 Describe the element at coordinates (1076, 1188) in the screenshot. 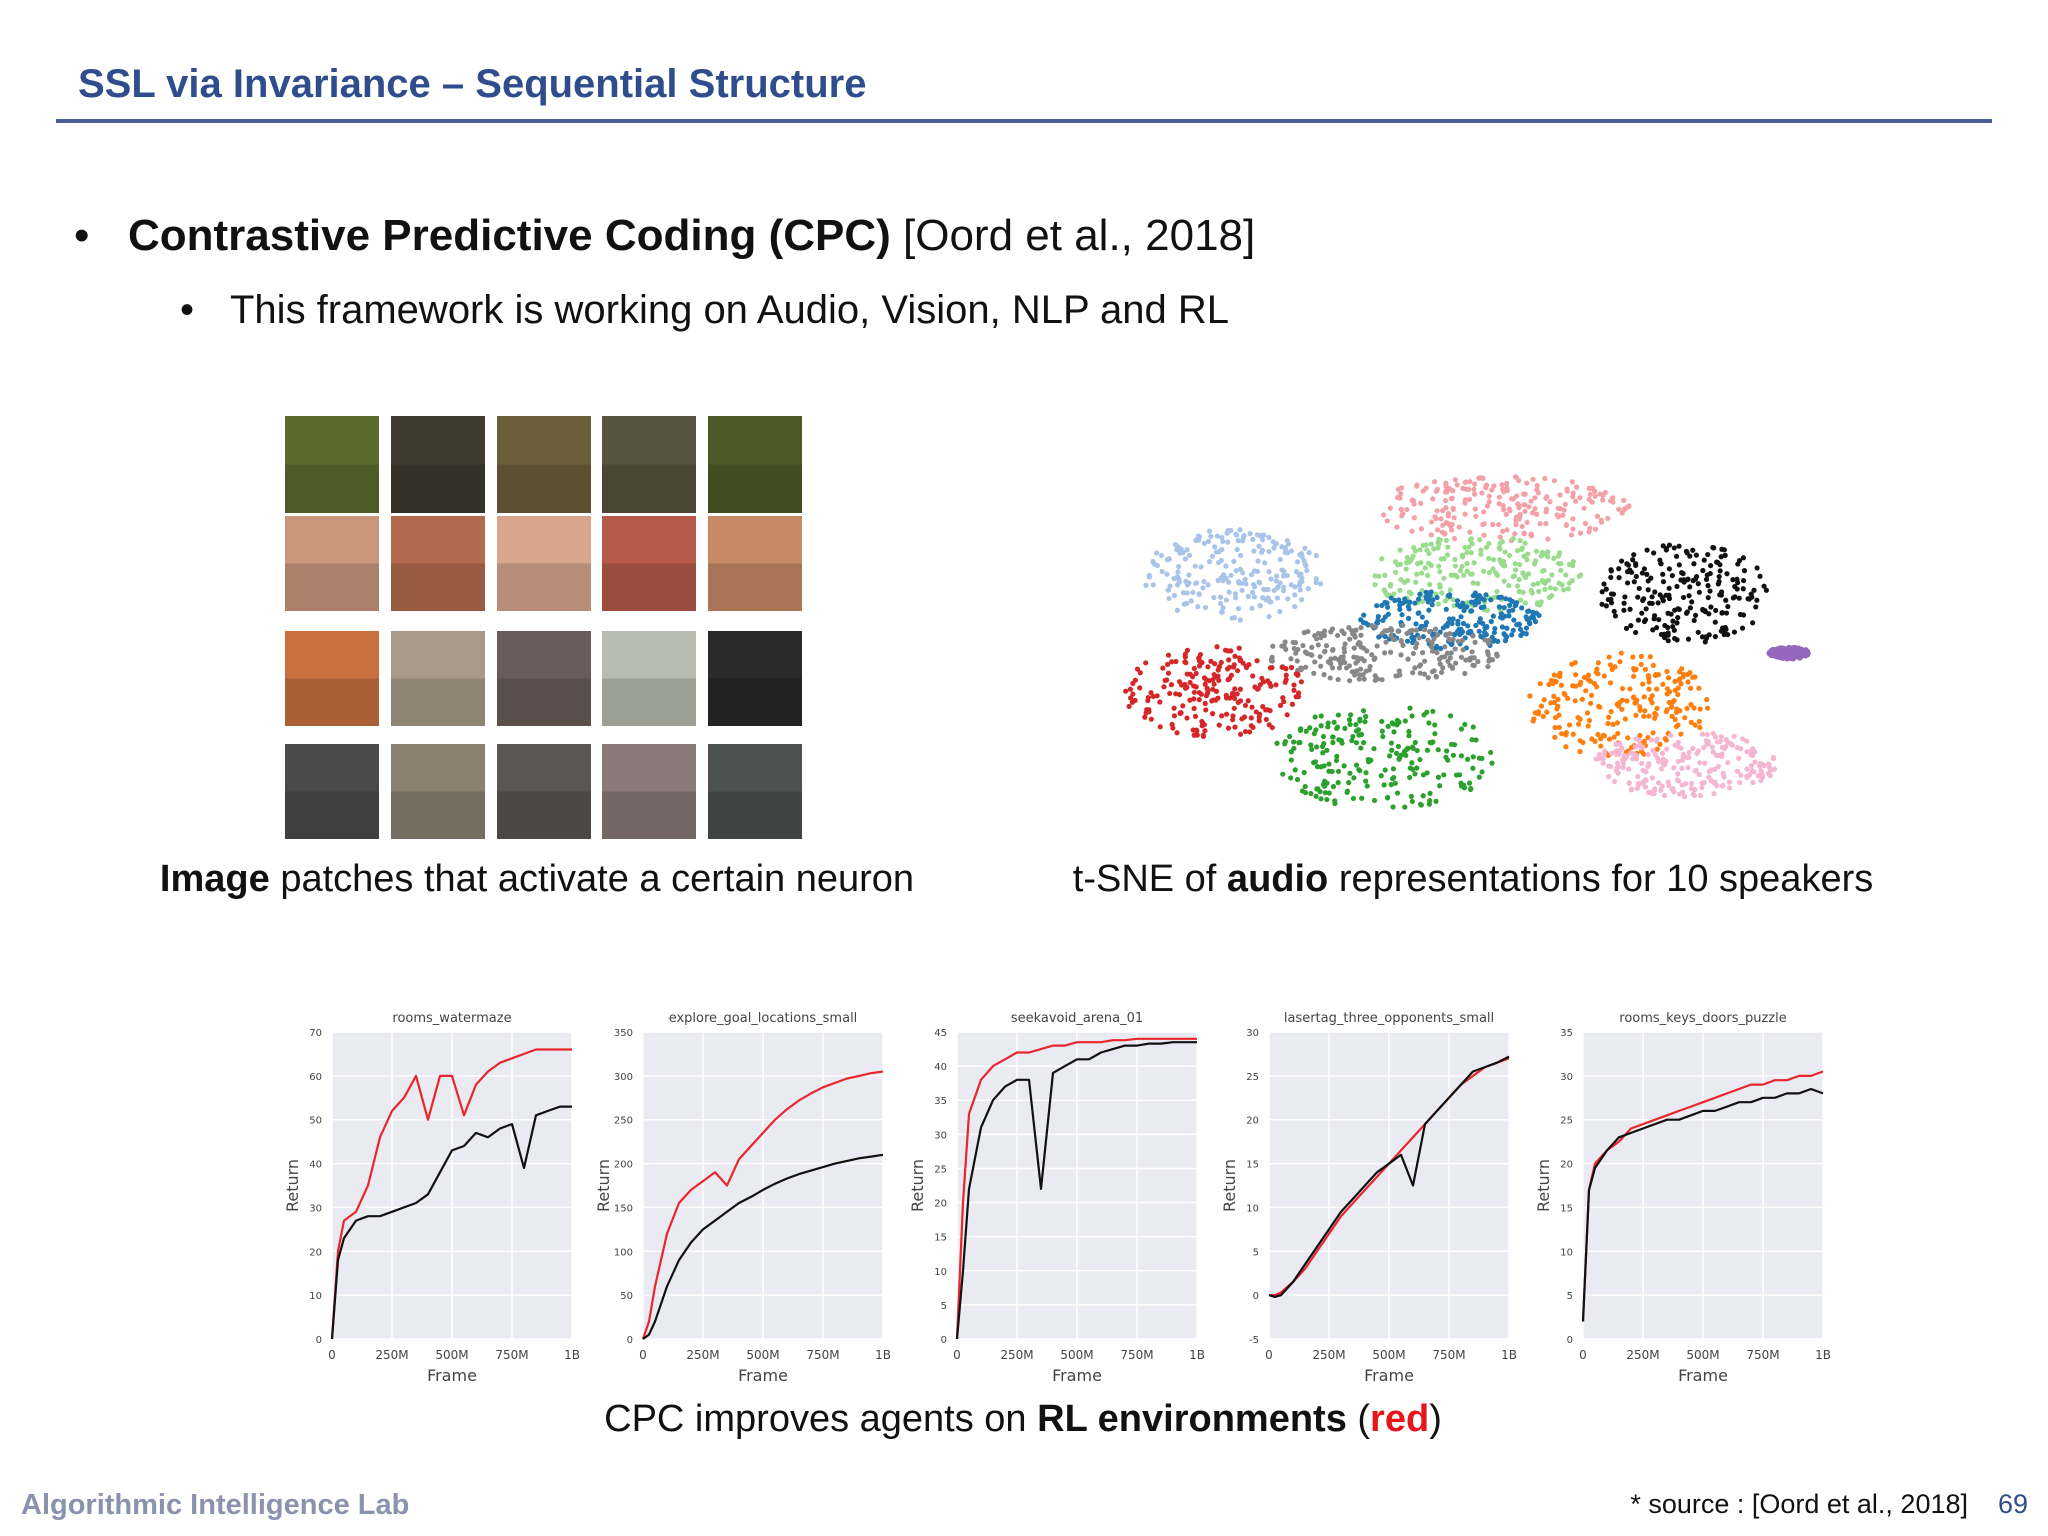

I see `series-line` at that location.